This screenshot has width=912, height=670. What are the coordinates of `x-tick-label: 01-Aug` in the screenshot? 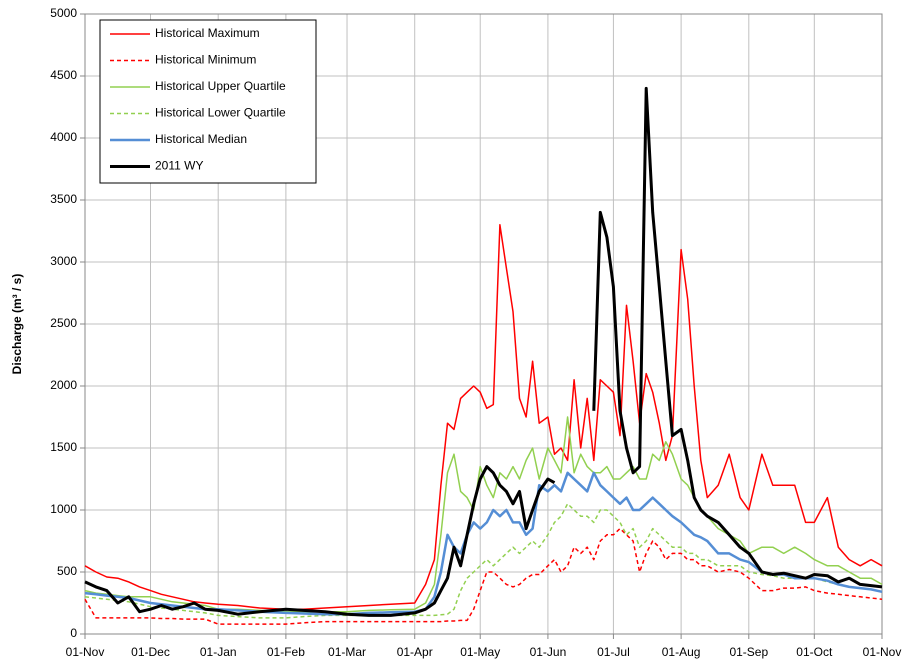 It's located at (681, 652).